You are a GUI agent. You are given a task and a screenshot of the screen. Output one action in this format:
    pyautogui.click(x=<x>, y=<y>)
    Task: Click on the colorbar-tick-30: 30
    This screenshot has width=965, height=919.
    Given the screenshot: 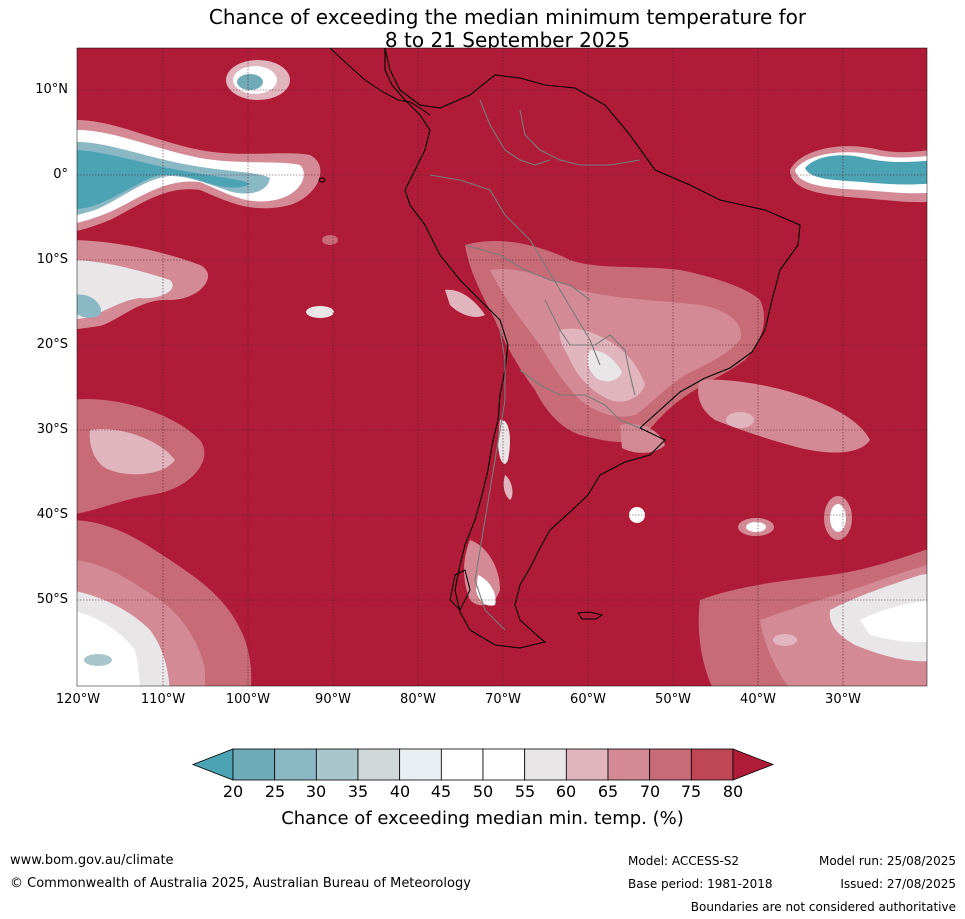 What is the action you would take?
    pyautogui.click(x=316, y=791)
    